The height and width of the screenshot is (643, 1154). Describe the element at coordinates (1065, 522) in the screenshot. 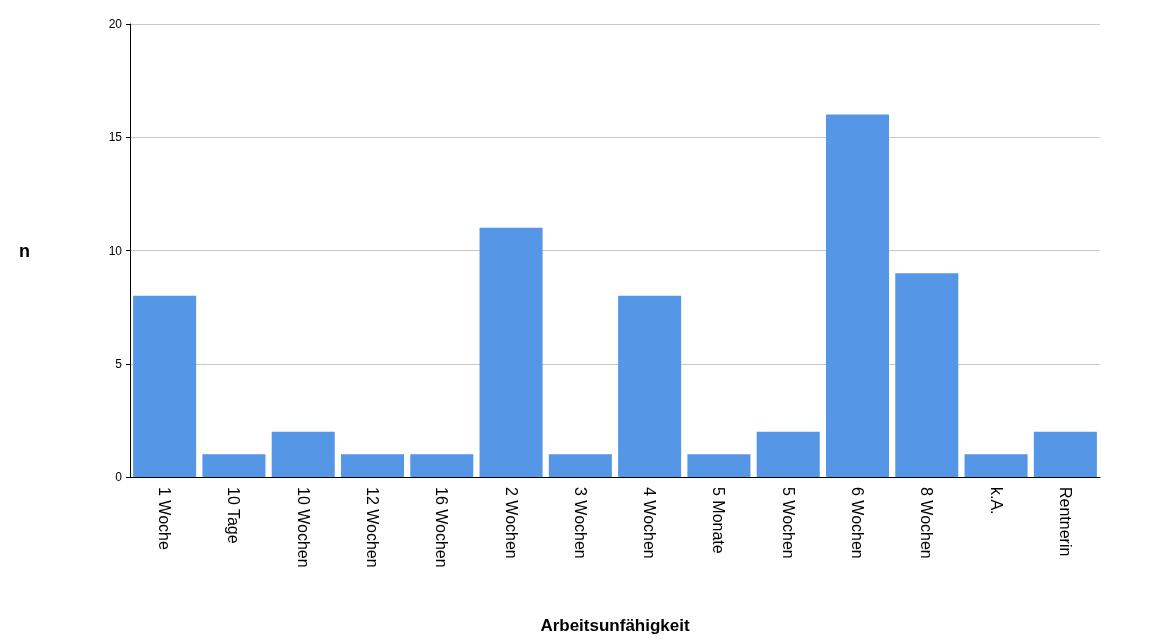

I see `x-tick-label: Rentnerin` at that location.